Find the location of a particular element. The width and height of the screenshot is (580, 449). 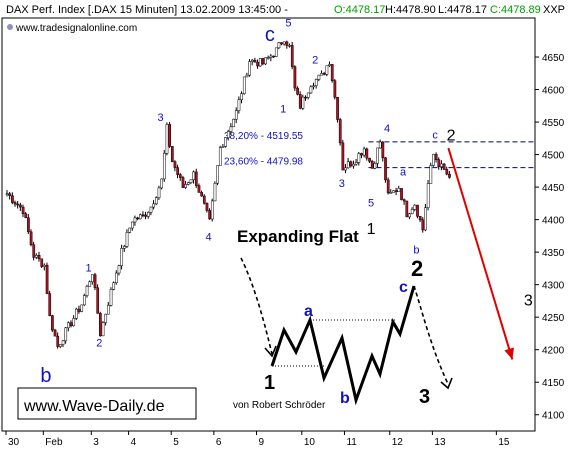

x-tick-label: 4 is located at coordinates (134, 442).